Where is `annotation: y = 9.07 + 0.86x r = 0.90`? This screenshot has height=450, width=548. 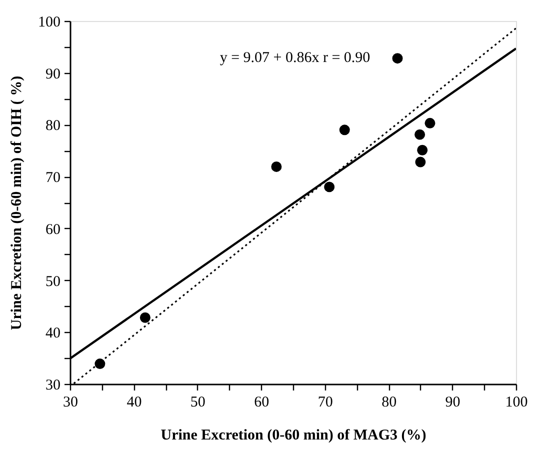 annotation: y = 9.07 + 0.86x r = 0.90 is located at coordinates (295, 58).